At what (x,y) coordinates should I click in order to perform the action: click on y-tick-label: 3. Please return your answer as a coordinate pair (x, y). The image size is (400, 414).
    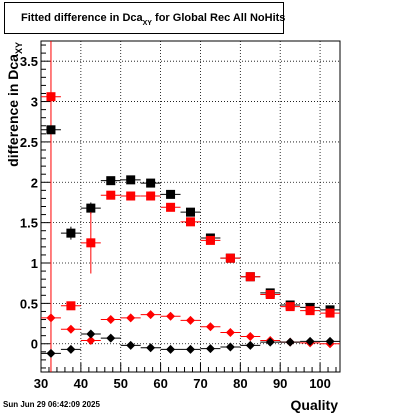
    Looking at the image, I should click on (34, 102).